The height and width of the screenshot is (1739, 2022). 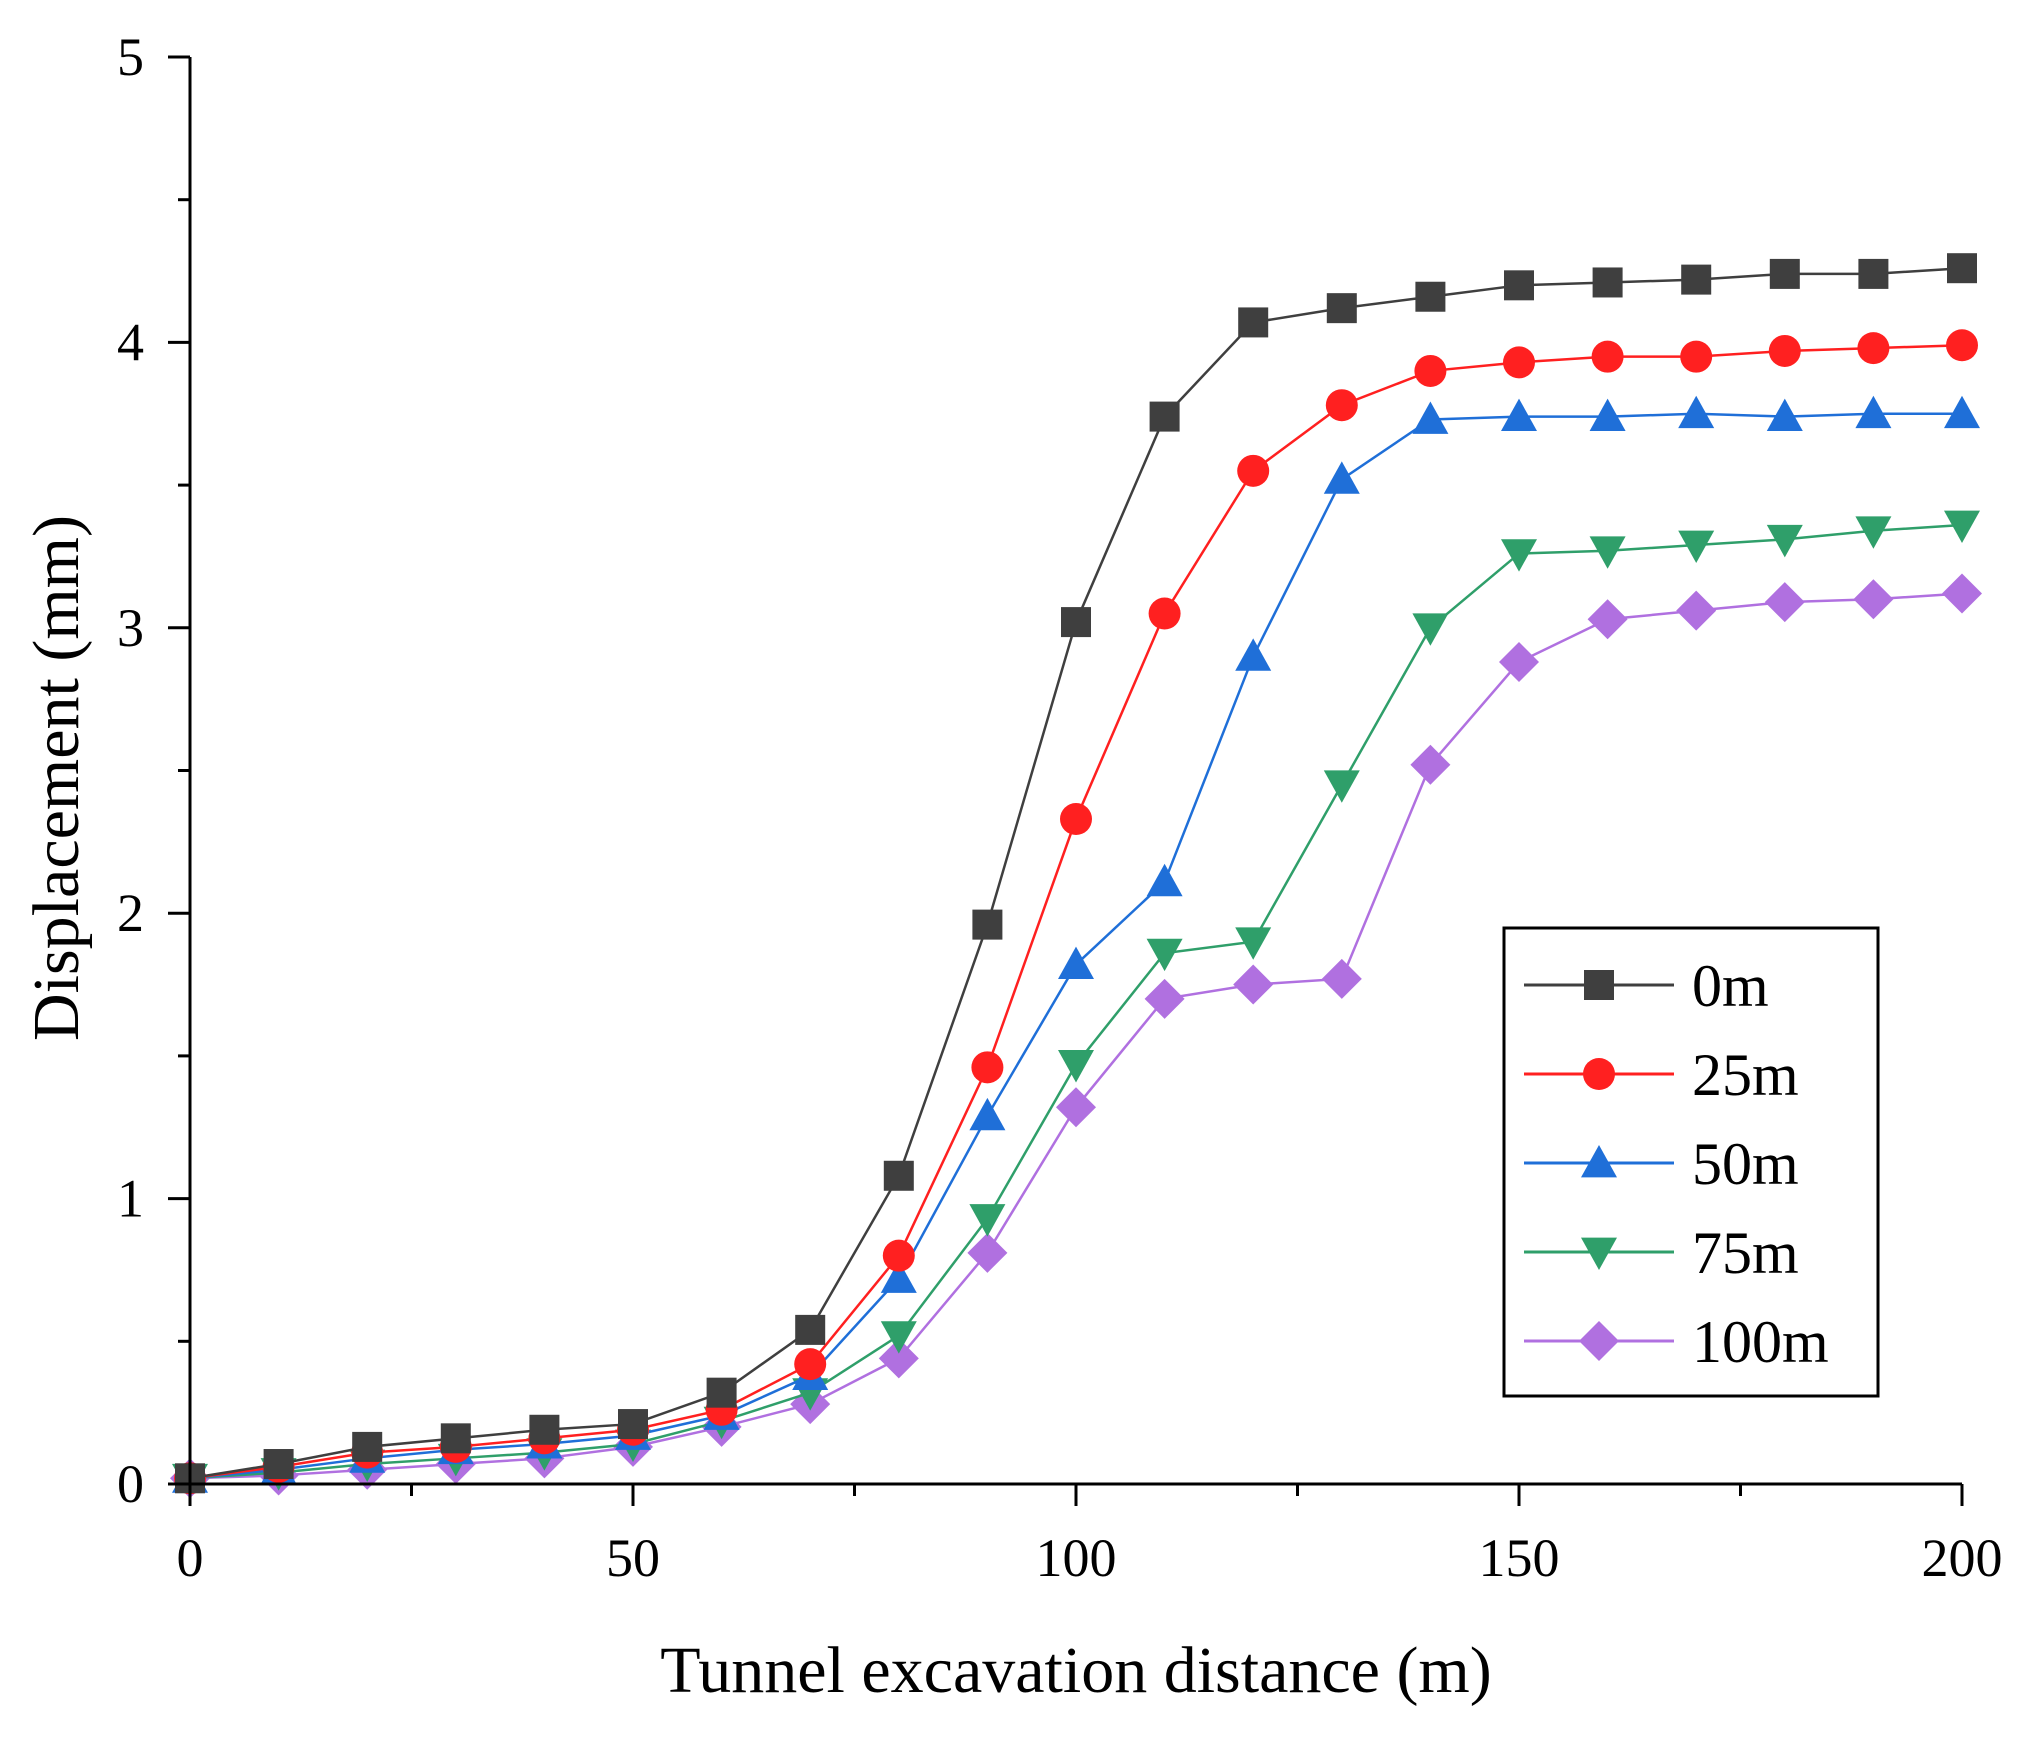 I want to click on y-tick-label: 2, so click(x=130, y=913).